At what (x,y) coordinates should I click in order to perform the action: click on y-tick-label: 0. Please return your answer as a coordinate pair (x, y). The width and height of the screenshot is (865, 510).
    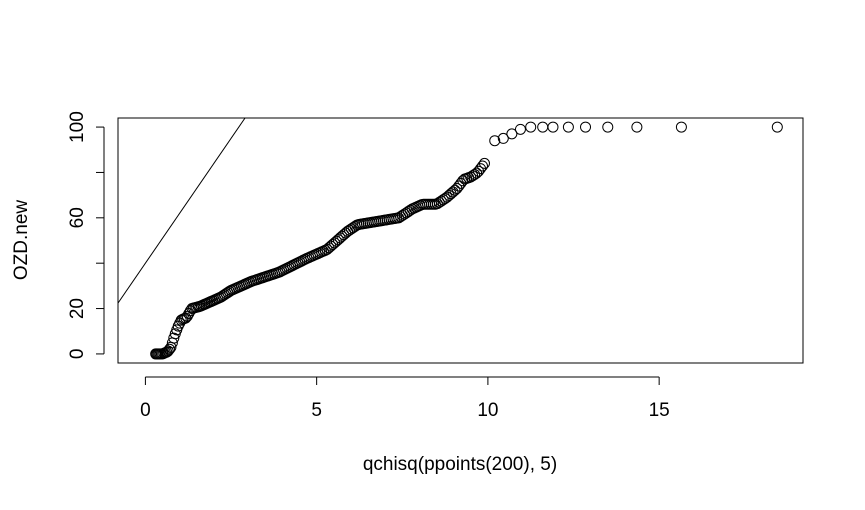
    Looking at the image, I should click on (77, 354).